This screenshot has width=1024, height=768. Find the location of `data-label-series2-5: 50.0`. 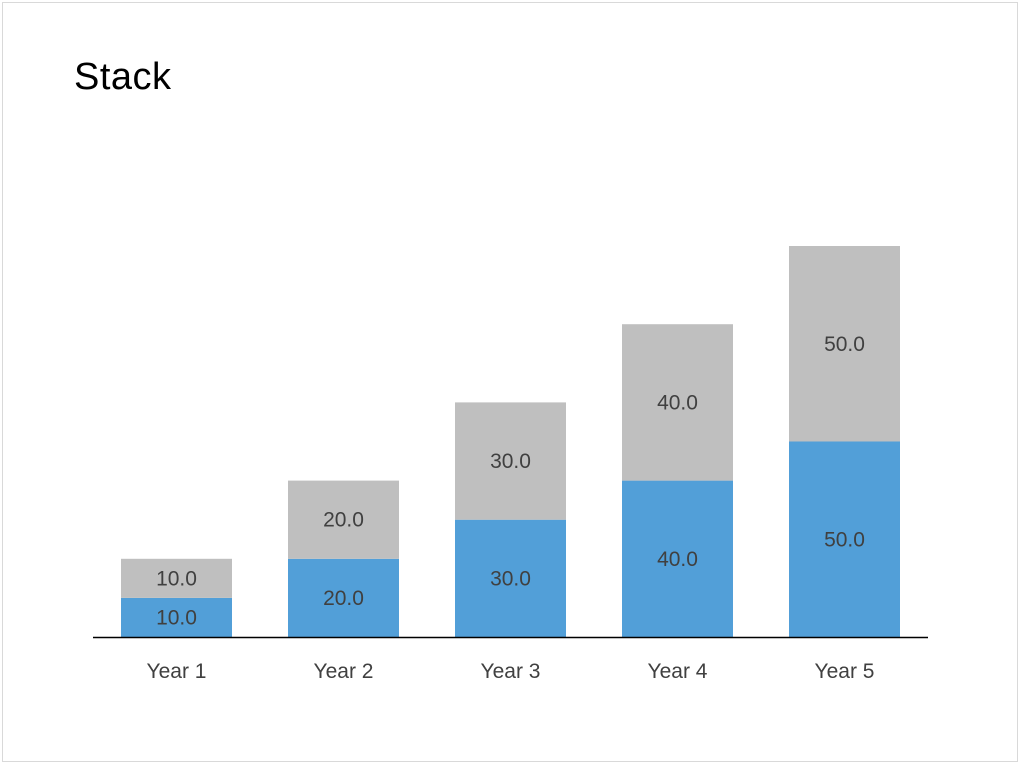

data-label-series2-5: 50.0 is located at coordinates (844, 344).